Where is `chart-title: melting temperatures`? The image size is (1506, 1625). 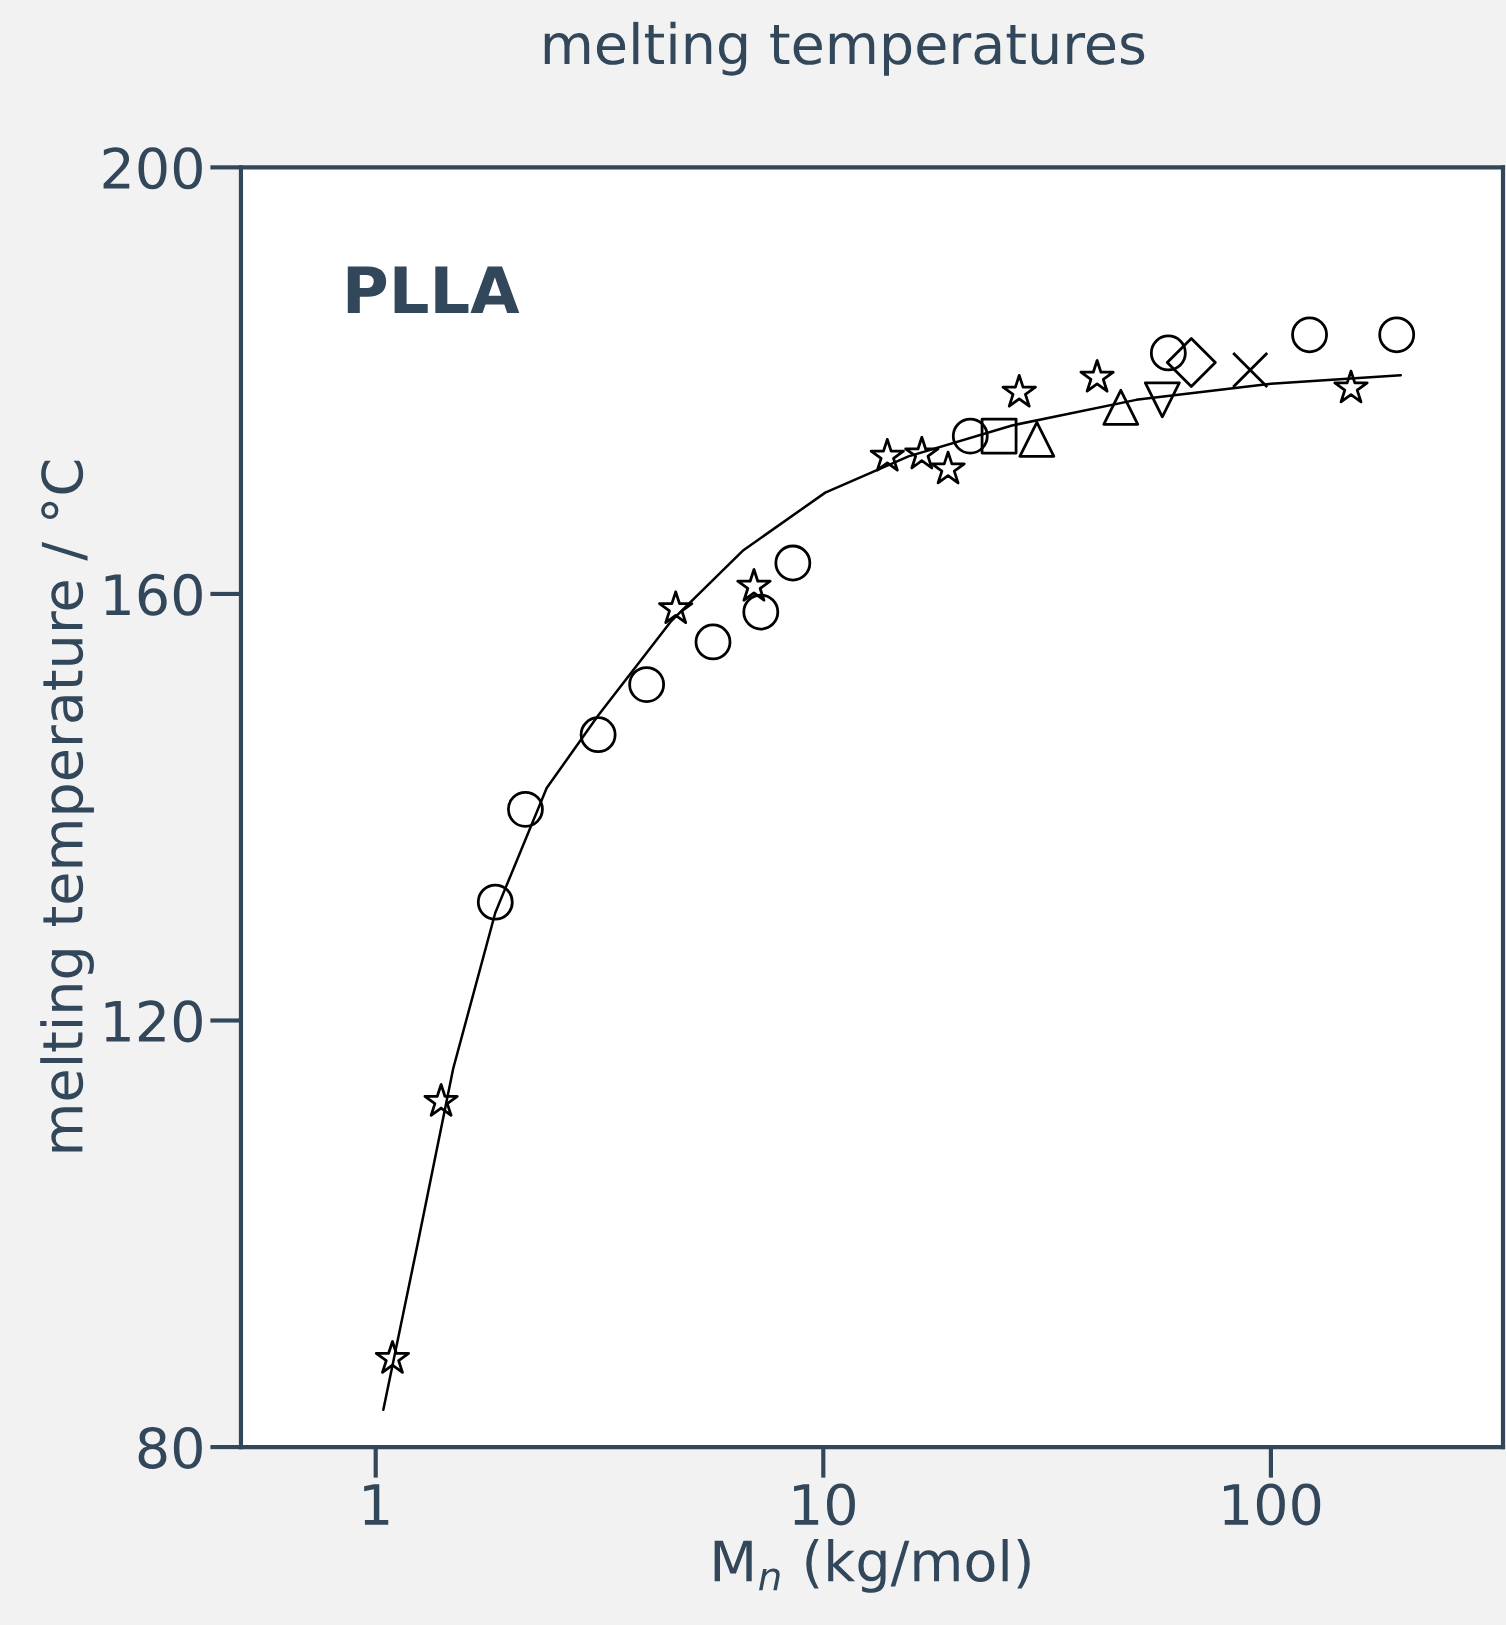
chart-title: melting temperatures is located at coordinates (844, 48).